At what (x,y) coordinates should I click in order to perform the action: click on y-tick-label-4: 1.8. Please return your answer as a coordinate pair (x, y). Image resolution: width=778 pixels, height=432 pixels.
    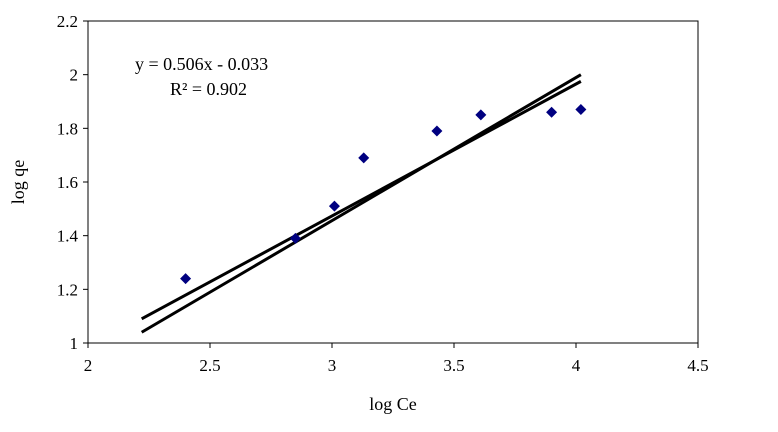
    Looking at the image, I should click on (67, 128).